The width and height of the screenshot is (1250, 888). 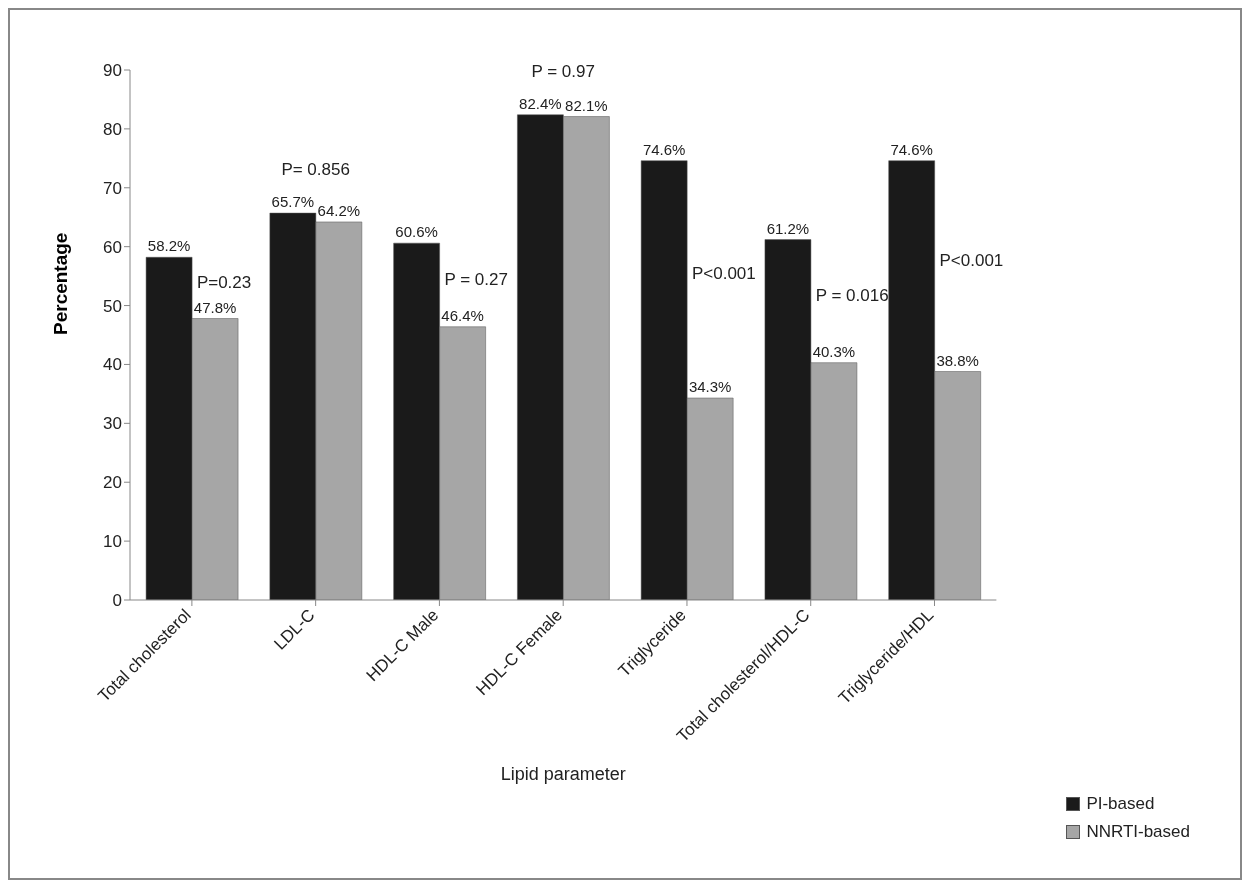 What do you see at coordinates (112, 424) in the screenshot?
I see `y-tick-label: 30` at bounding box center [112, 424].